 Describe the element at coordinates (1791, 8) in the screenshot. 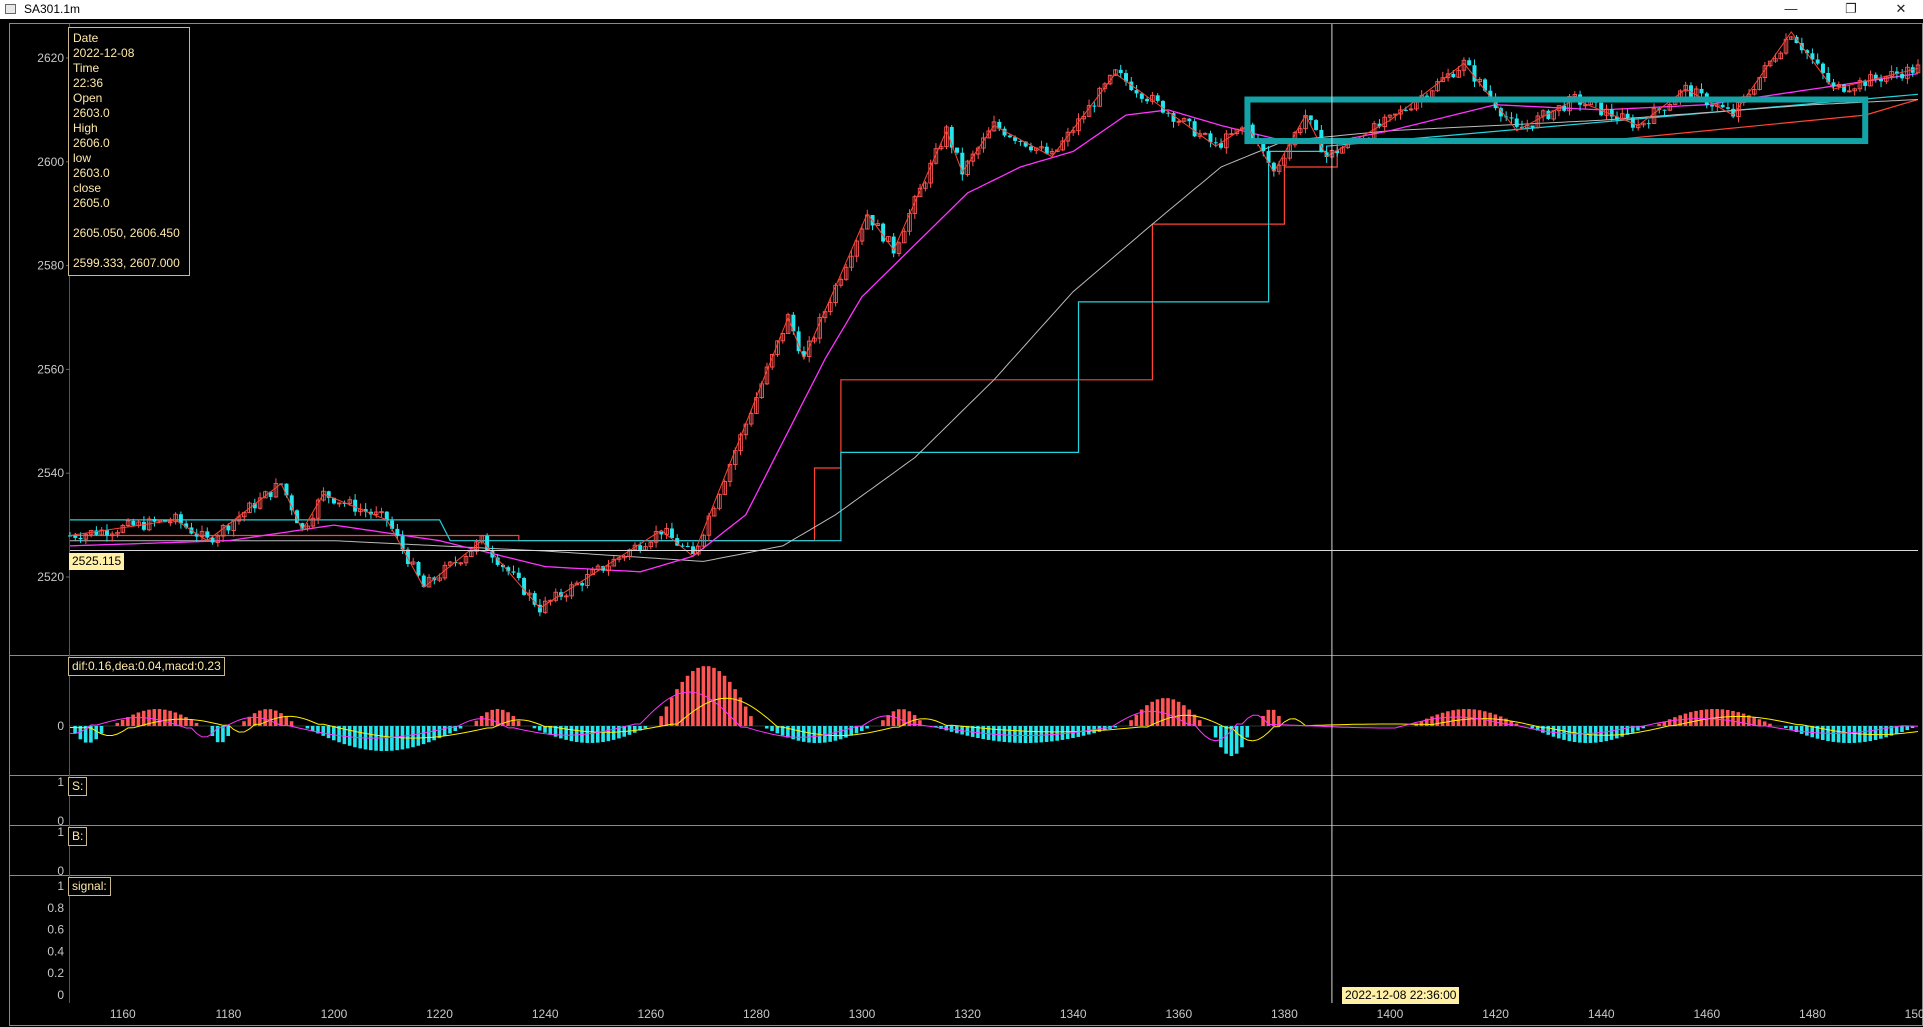

I see `minimize-button: —` at that location.